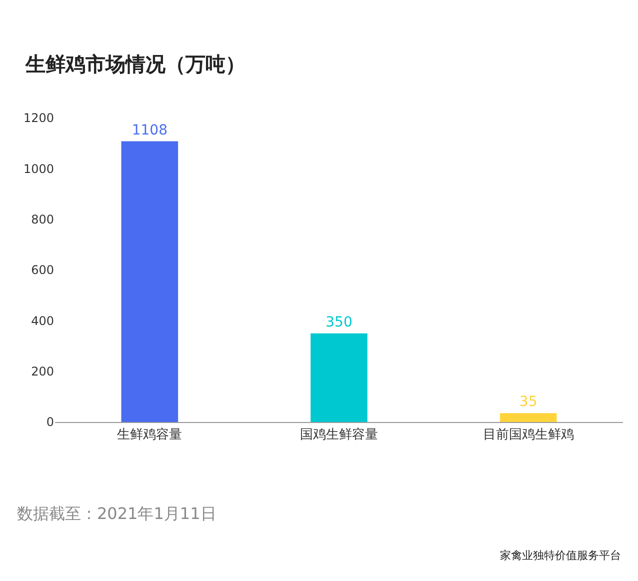 This screenshot has width=638, height=581. I want to click on x-tick-label: 生鲜鸡容量, so click(149, 434).